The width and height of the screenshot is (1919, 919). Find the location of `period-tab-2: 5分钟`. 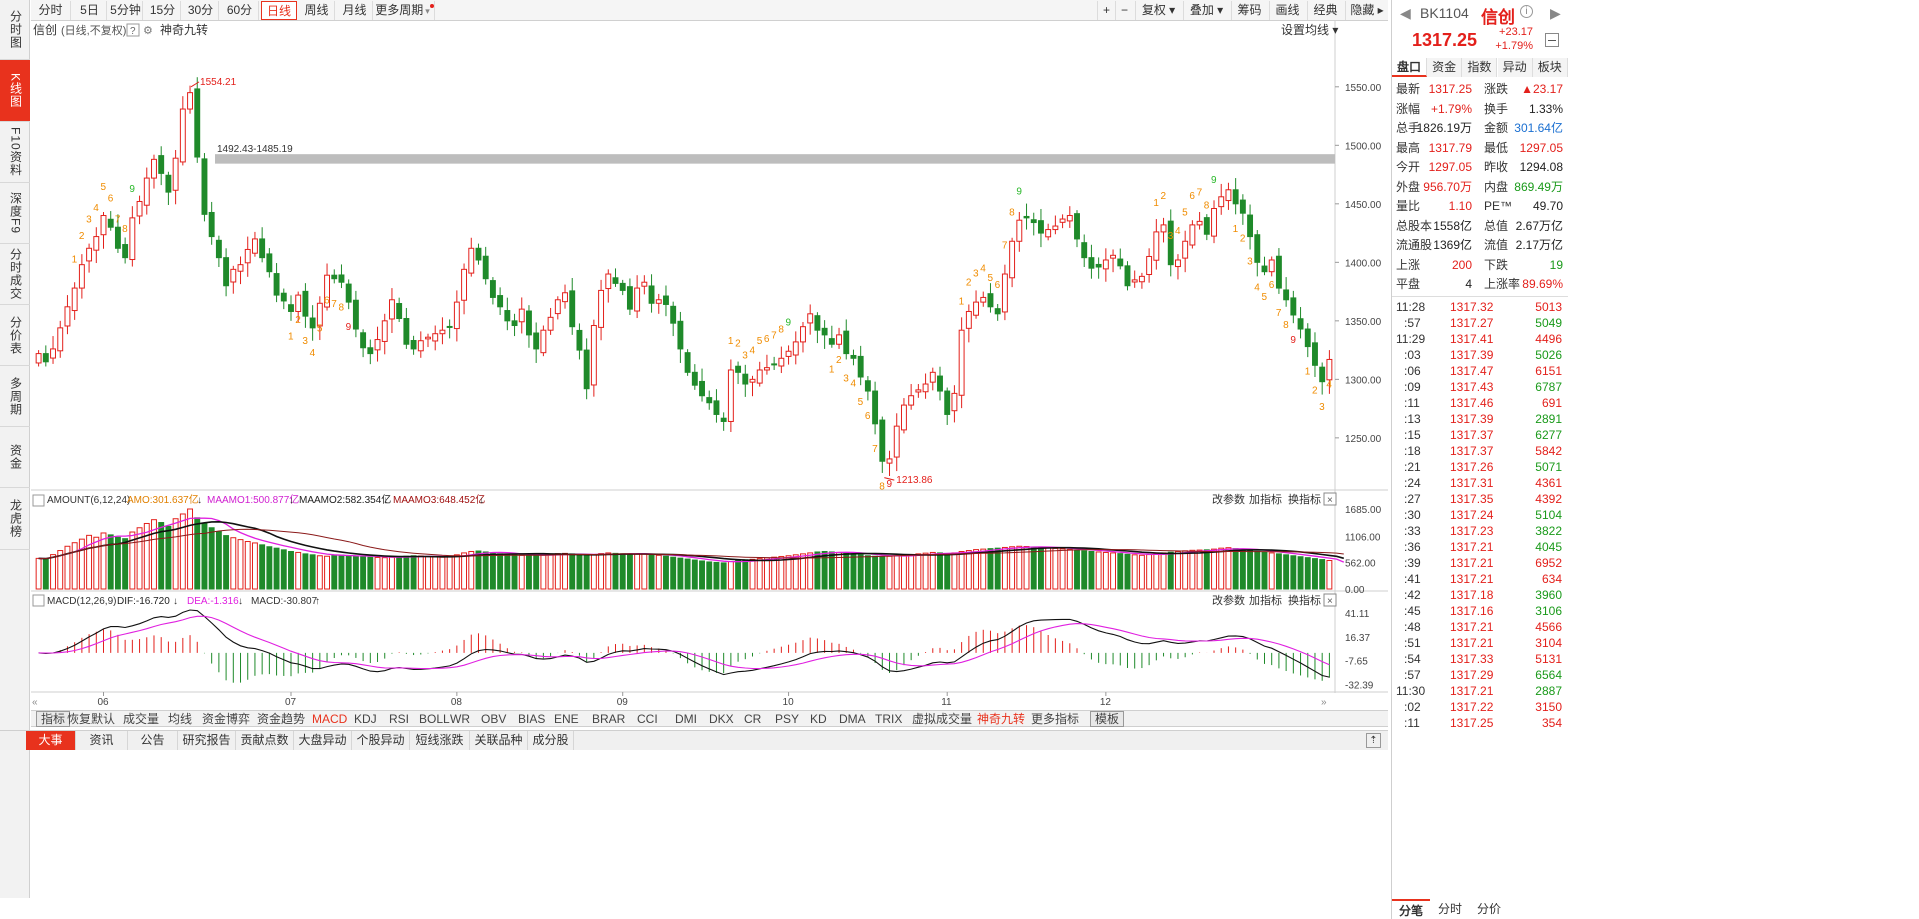

period-tab-2: 5分钟 is located at coordinates (126, 10).